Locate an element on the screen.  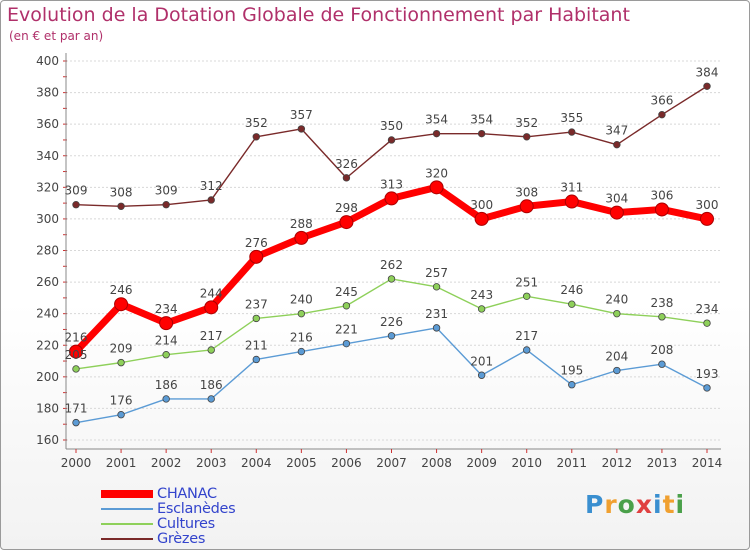
x-tick-label: 2000 is located at coordinates (76, 463).